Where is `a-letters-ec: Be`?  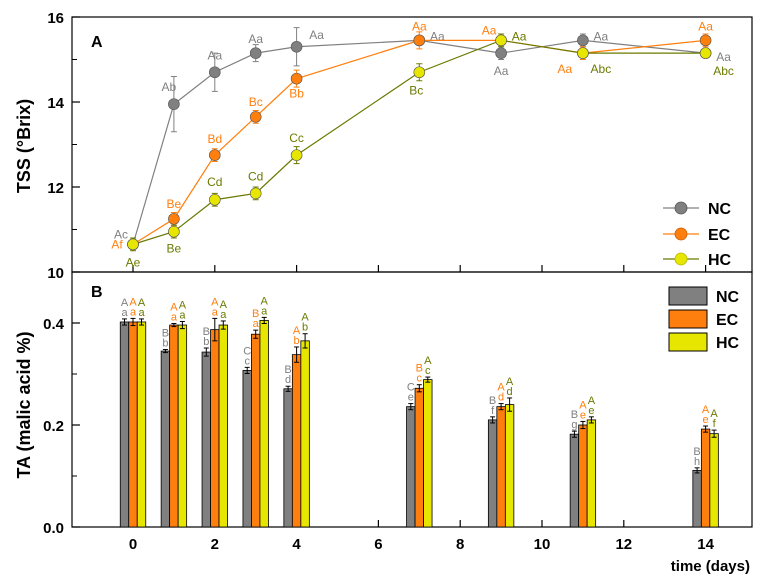 a-letters-ec: Be is located at coordinates (174, 204).